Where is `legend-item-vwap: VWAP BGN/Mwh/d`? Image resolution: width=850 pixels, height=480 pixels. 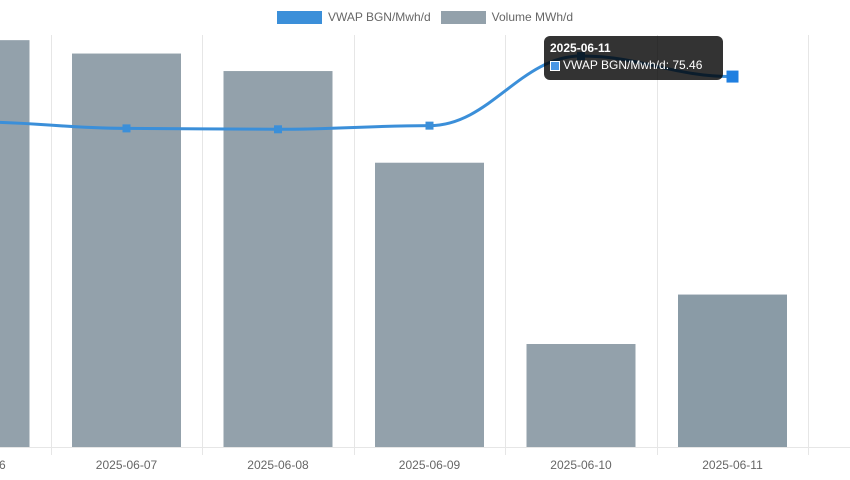 legend-item-vwap: VWAP BGN/Mwh/d is located at coordinates (353, 17).